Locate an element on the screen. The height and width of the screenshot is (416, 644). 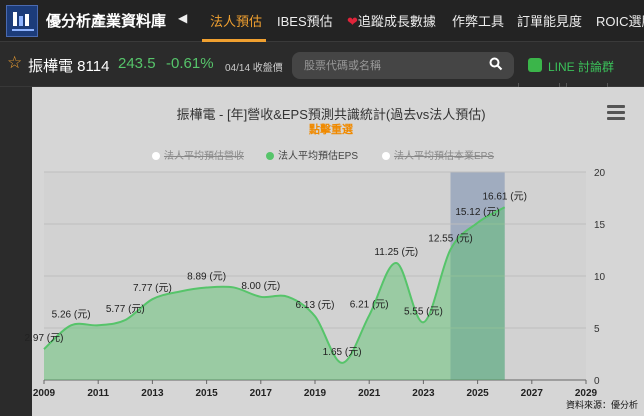
y-tick-label: 10 is located at coordinates (600, 277).